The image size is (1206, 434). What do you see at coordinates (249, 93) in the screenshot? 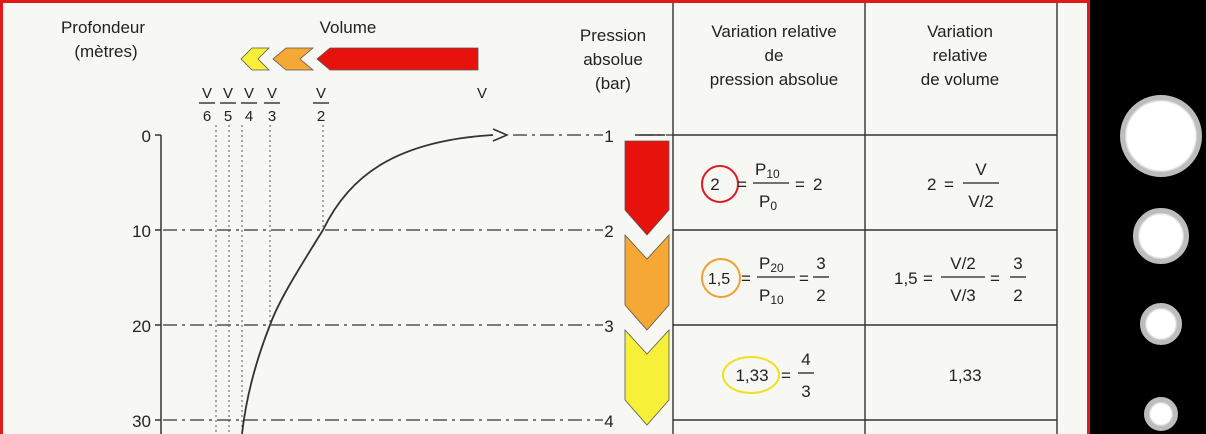
I see `fraction-v4-num: V` at bounding box center [249, 93].